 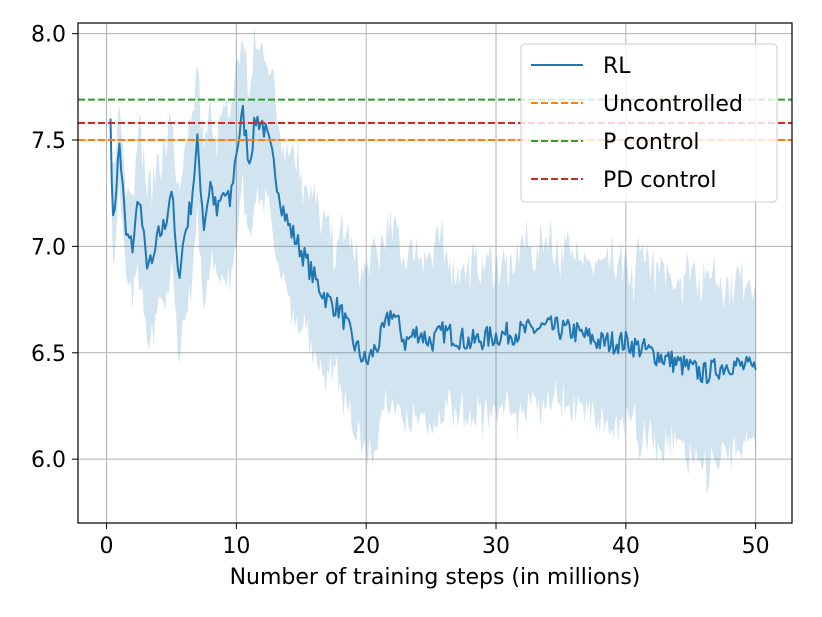 I want to click on x-tick-label: 20, so click(x=366, y=546).